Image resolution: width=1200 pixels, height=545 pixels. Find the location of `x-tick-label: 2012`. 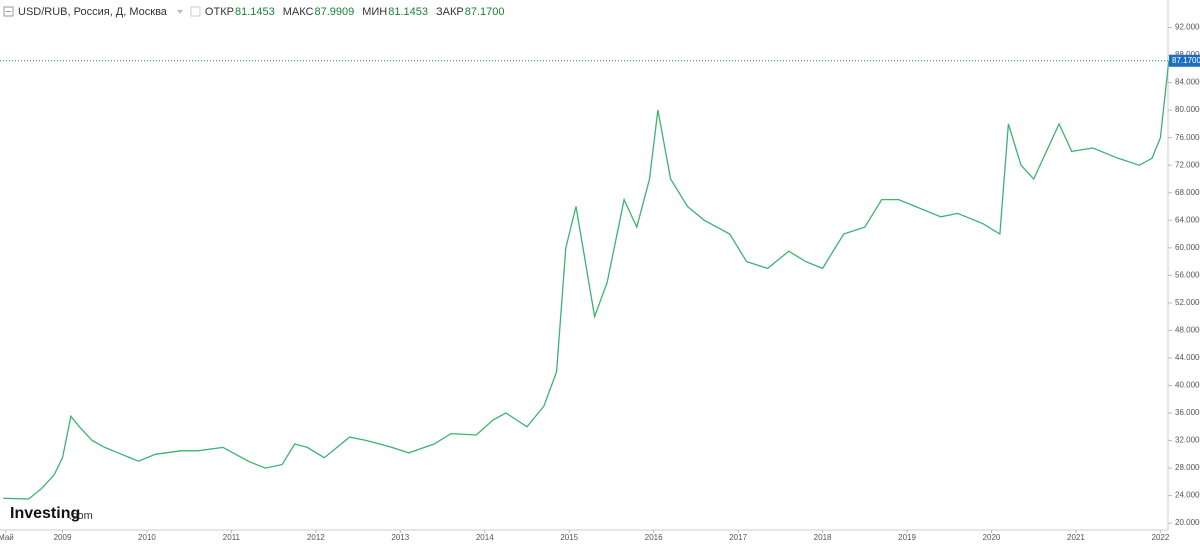

x-tick-label: 2012 is located at coordinates (316, 537).